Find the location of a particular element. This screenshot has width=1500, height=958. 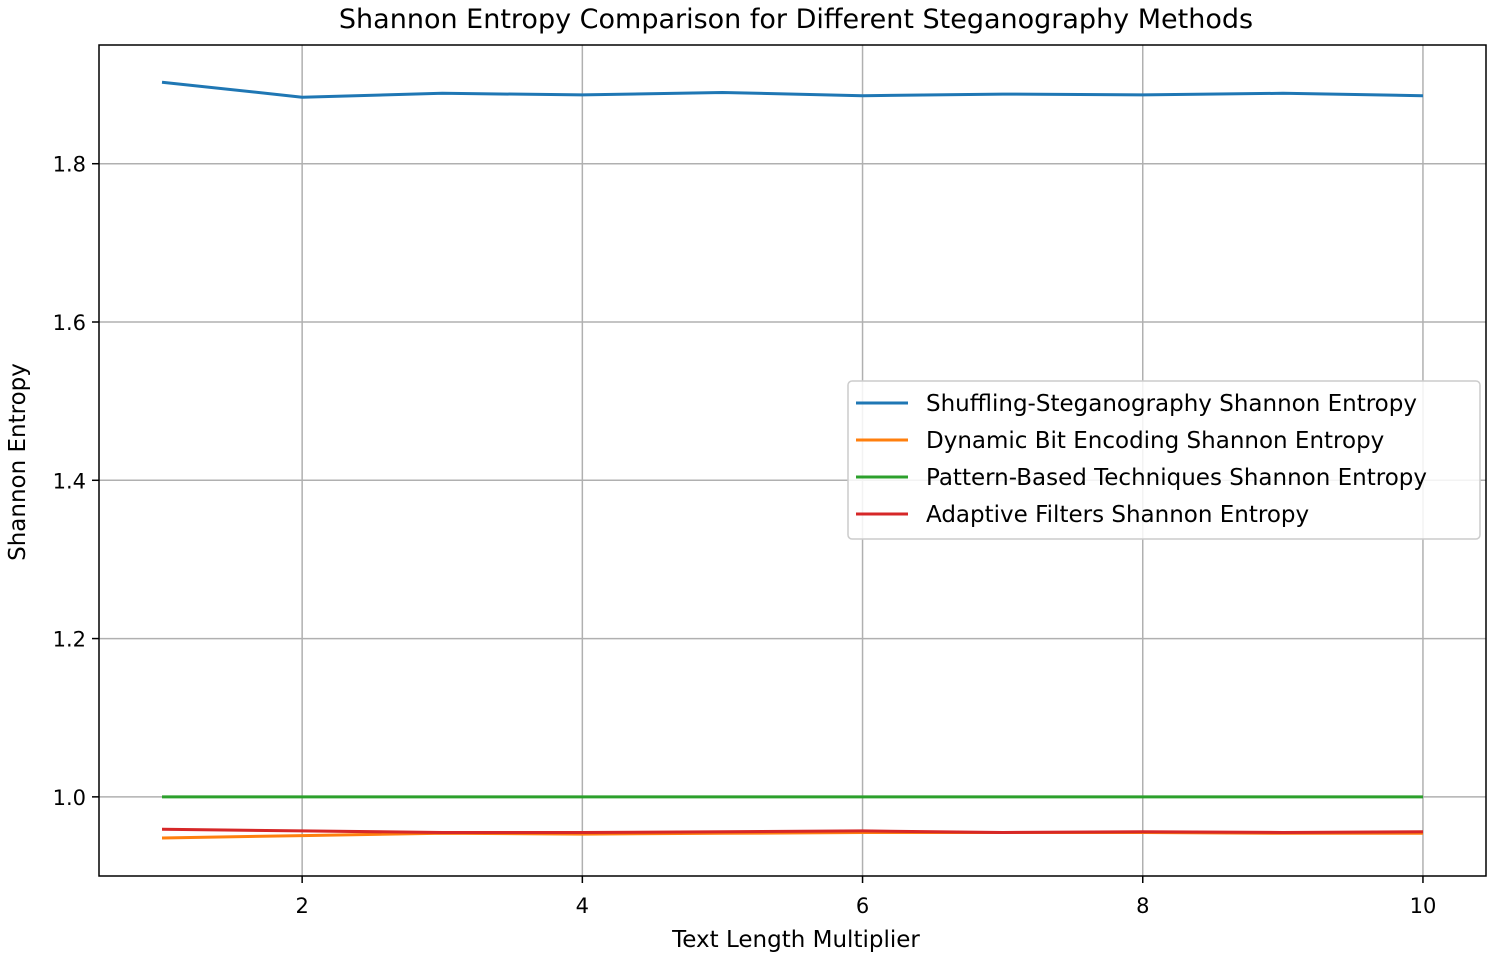

x-tick-label: 4 is located at coordinates (582, 906).